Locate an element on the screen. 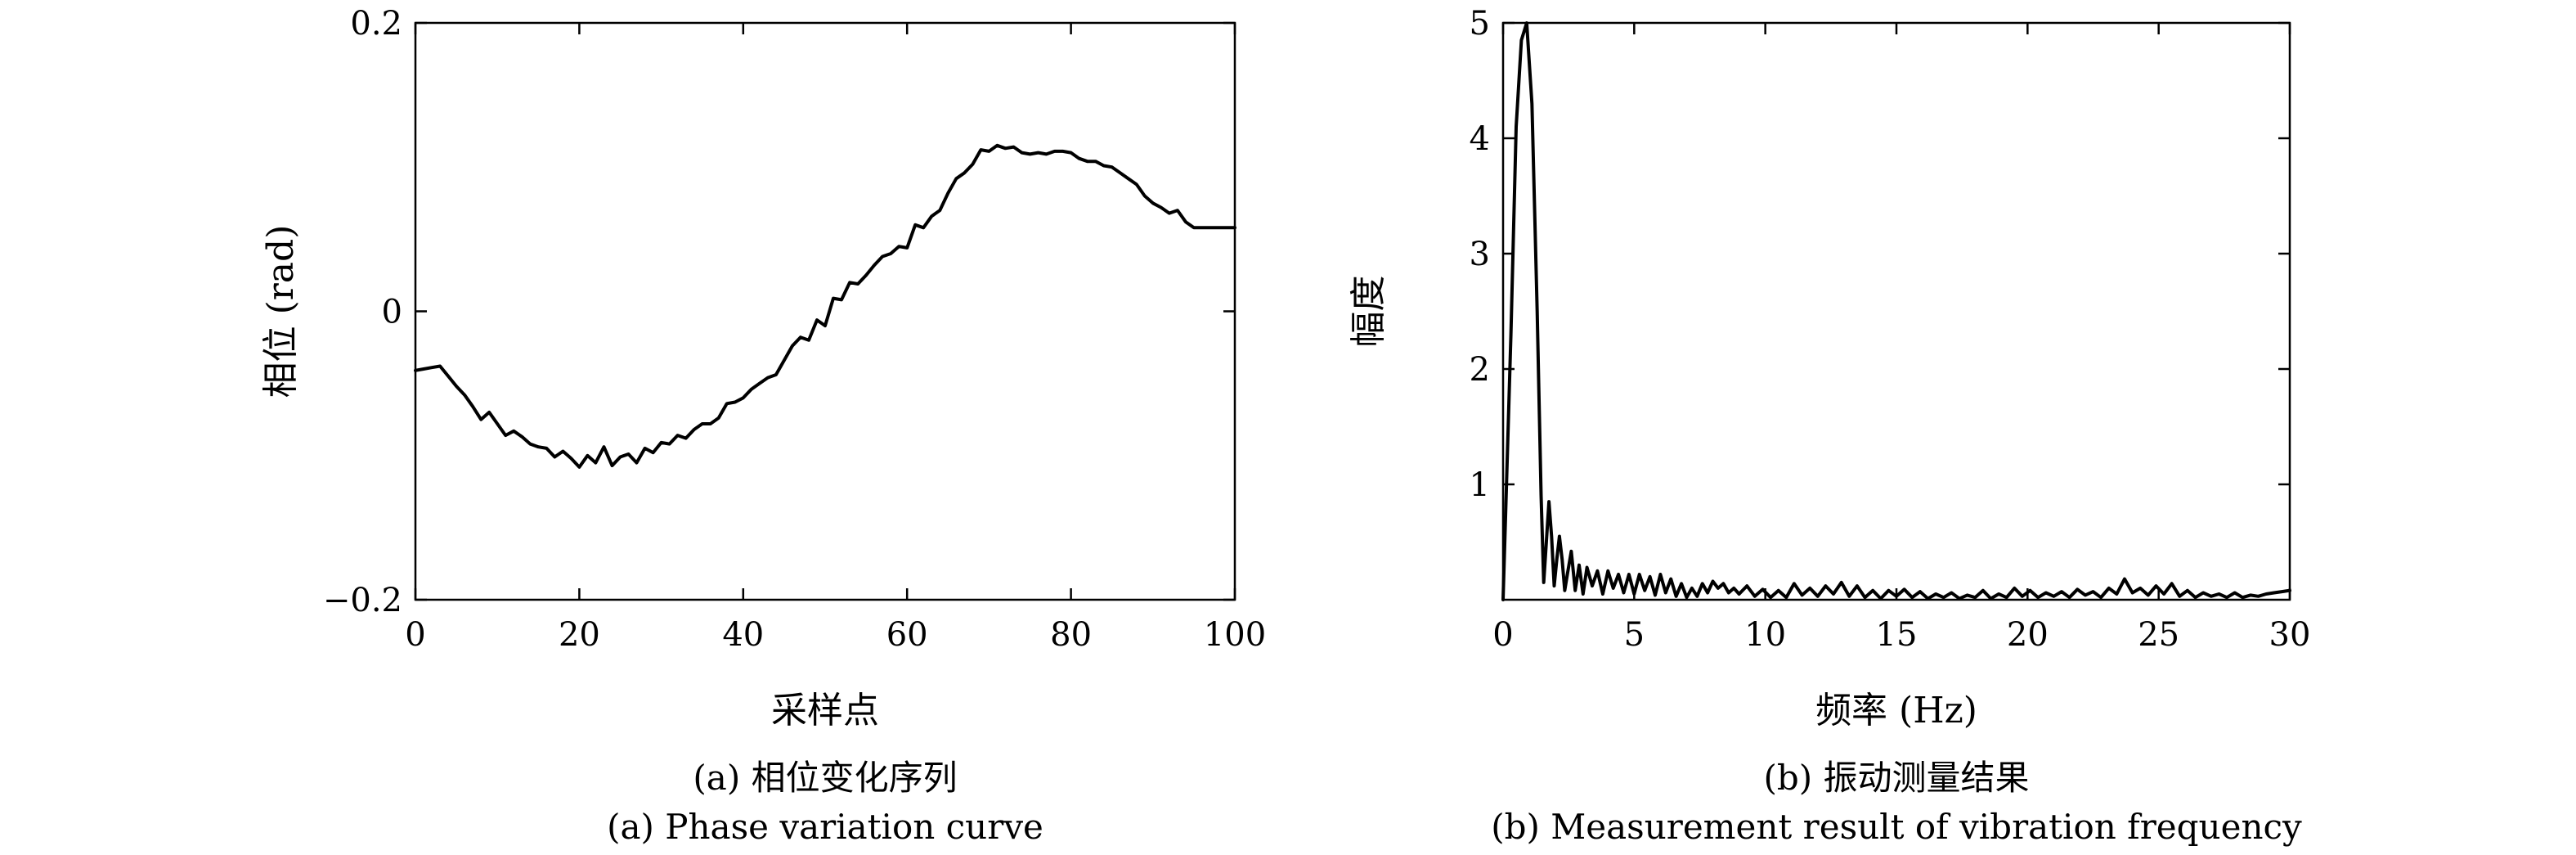  phase-caption: (a) 相位变化序列 is located at coordinates (825, 778).